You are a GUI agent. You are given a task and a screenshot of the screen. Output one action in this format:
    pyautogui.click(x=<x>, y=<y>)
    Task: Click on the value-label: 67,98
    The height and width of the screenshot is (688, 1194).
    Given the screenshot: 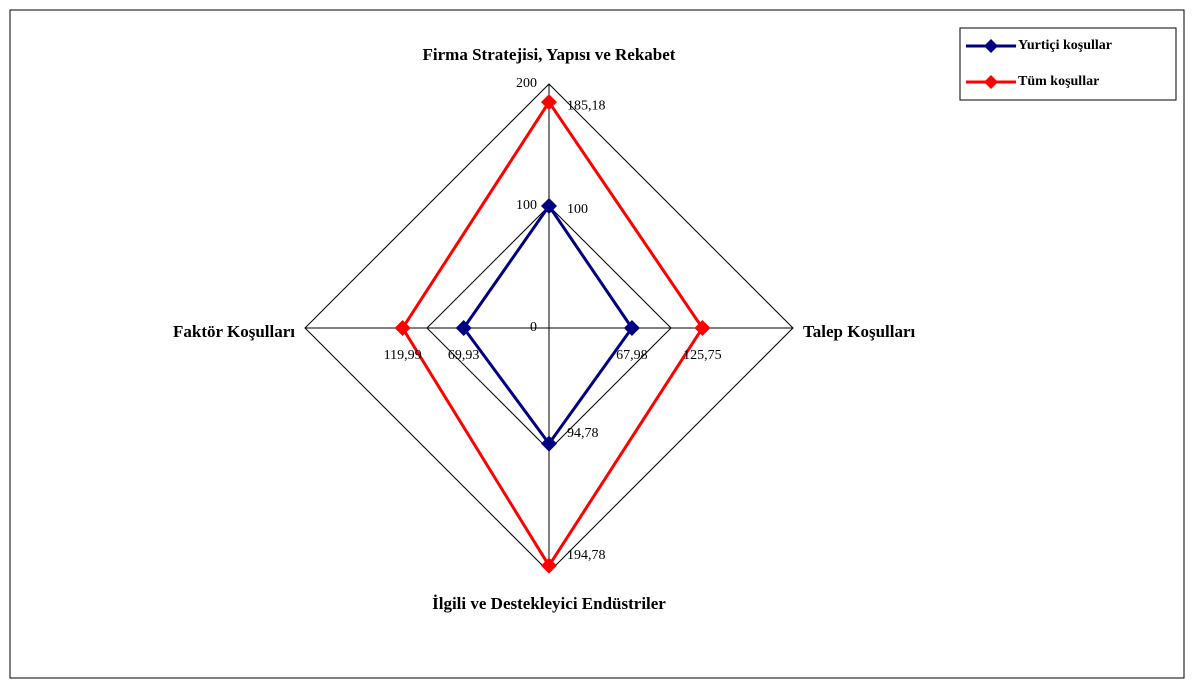 What is the action you would take?
    pyautogui.click(x=632, y=355)
    